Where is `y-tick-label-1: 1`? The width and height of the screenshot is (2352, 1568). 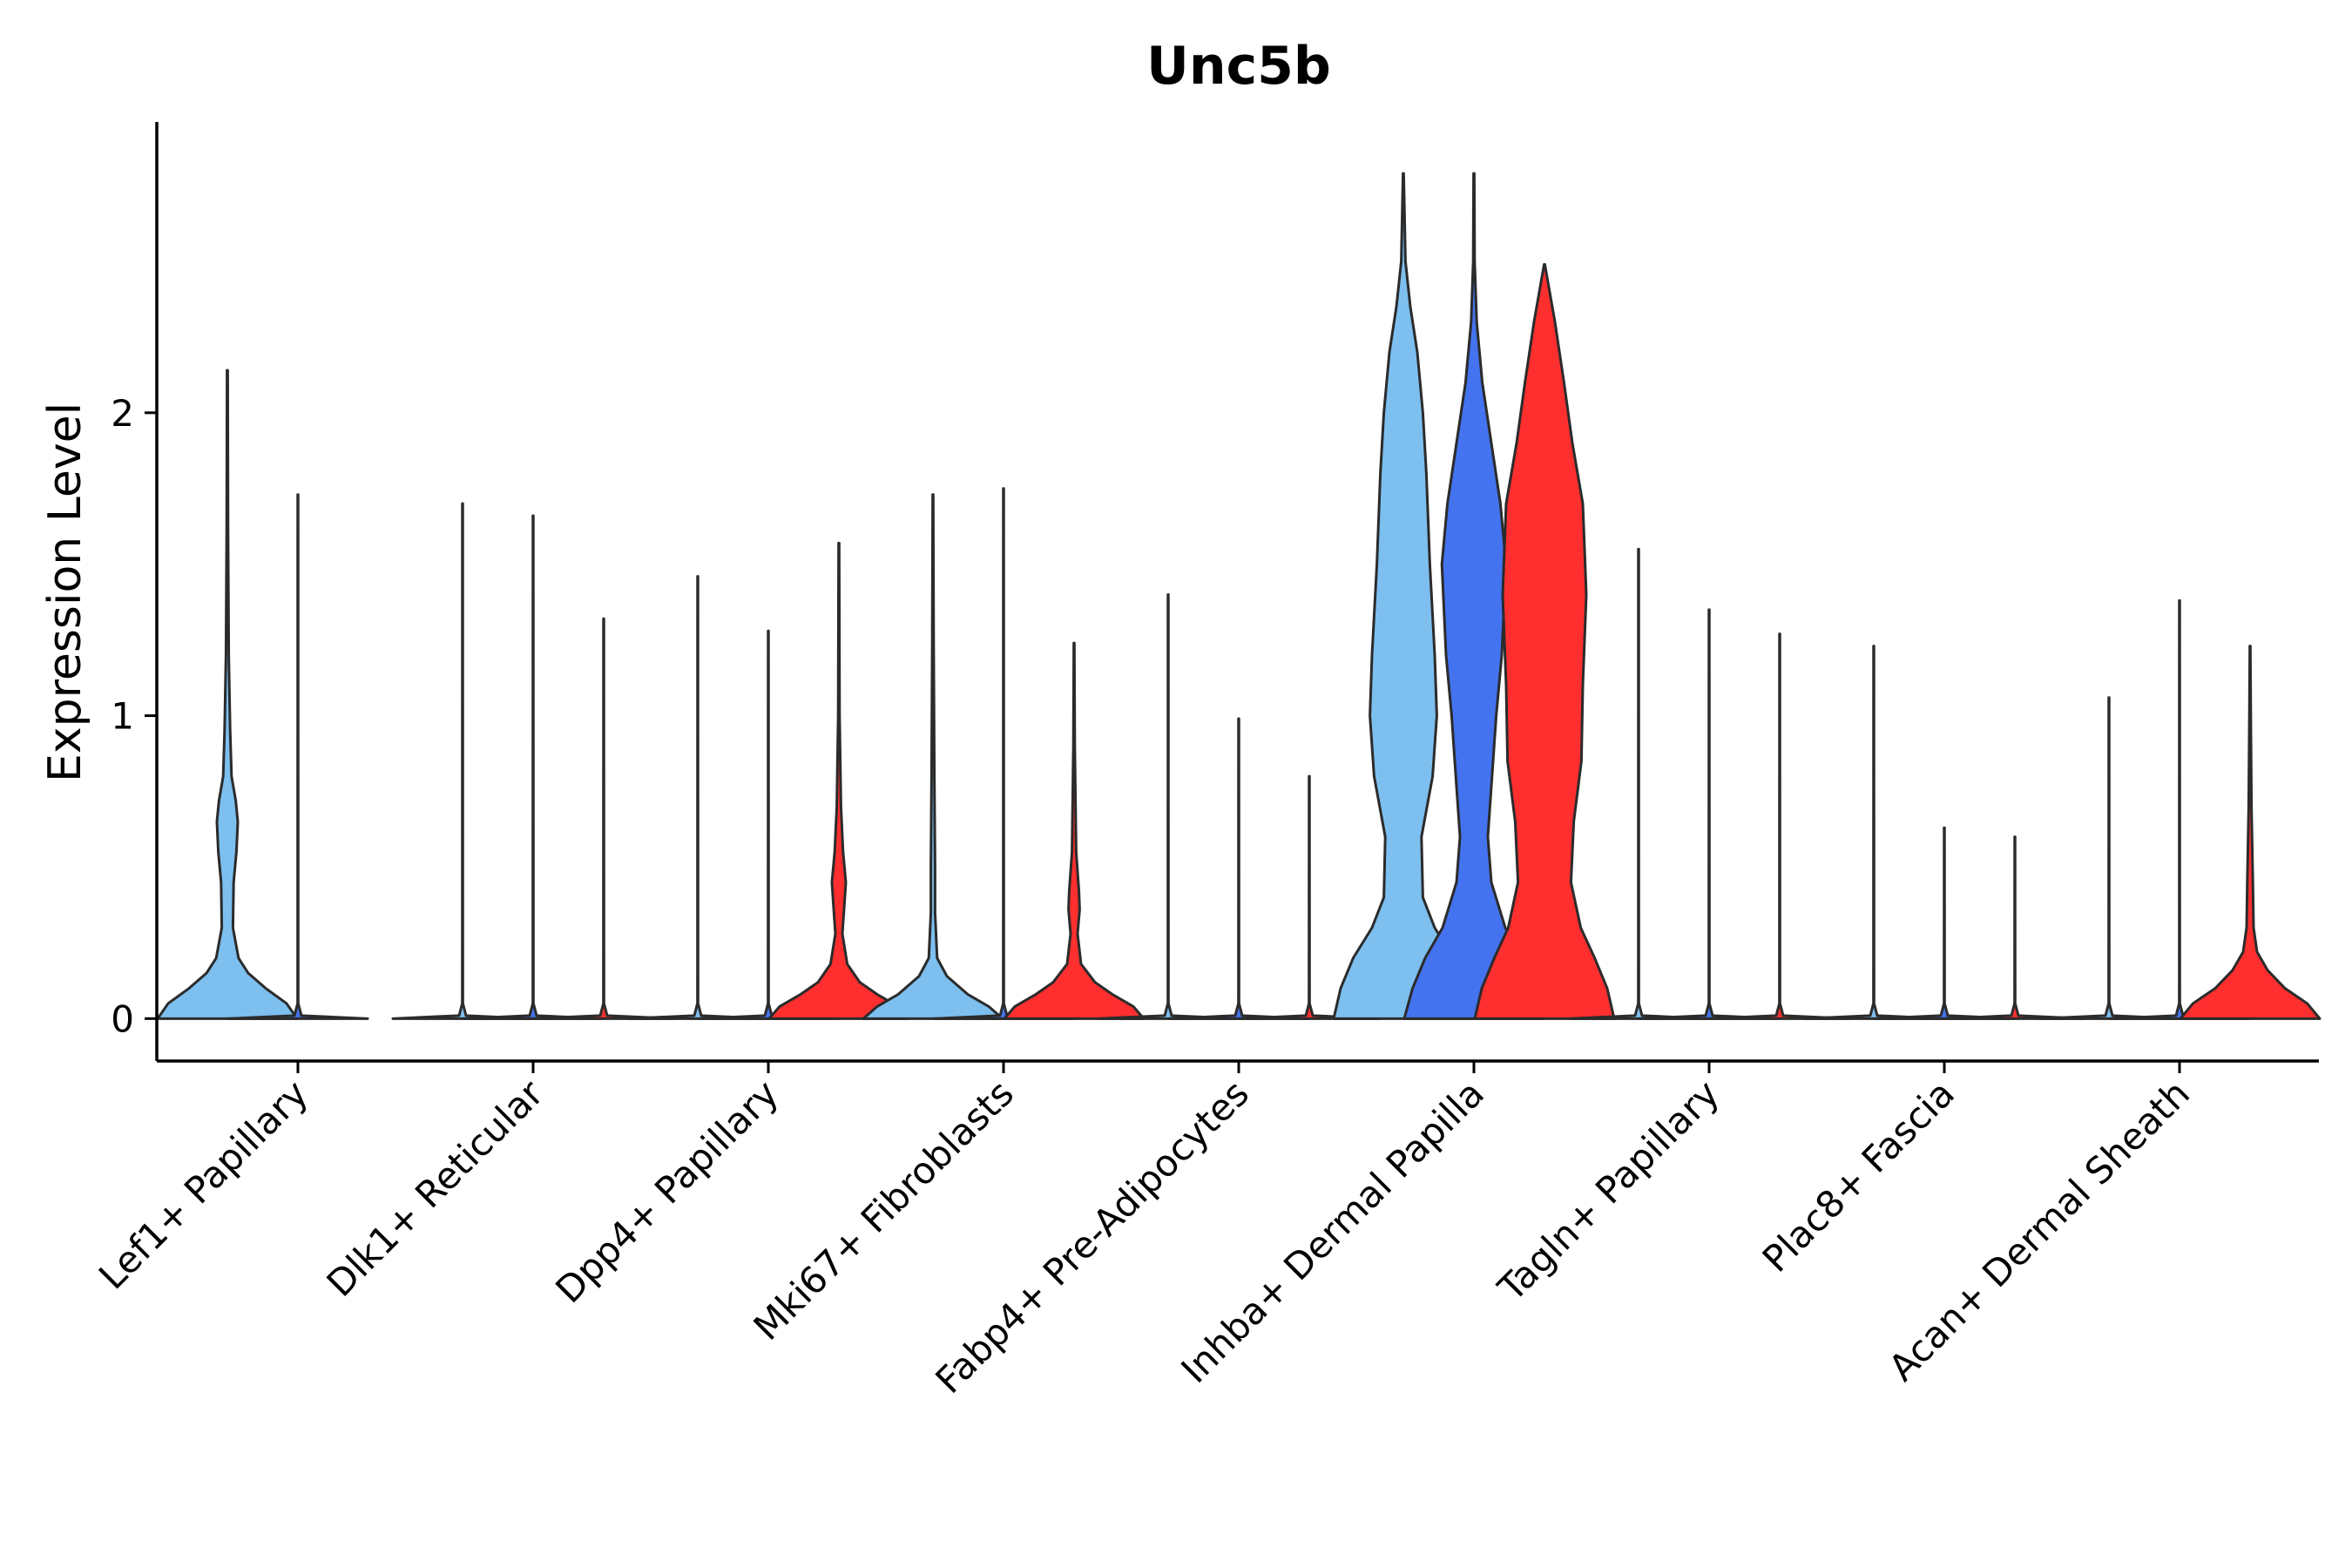 y-tick-label-1: 1 is located at coordinates (122, 716).